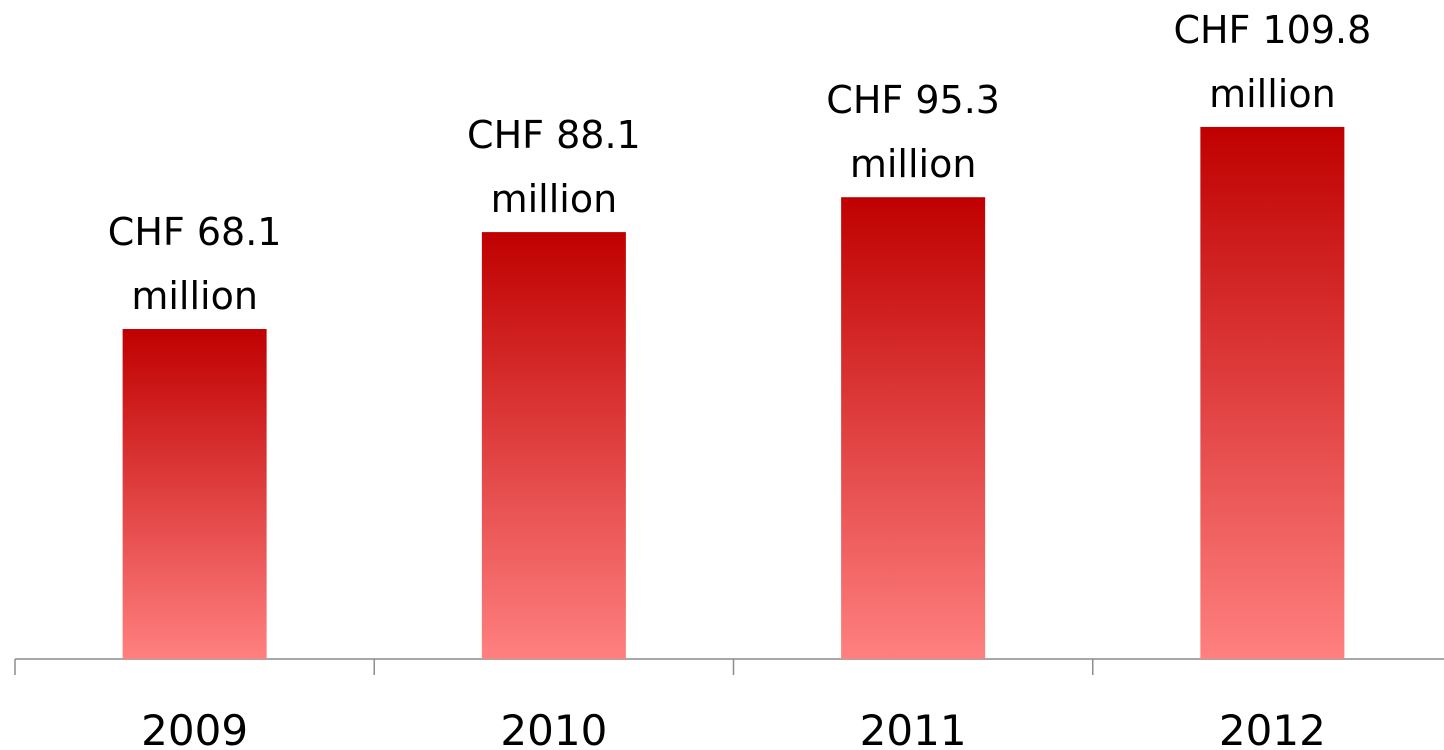 Image resolution: width=1444 pixels, height=750 pixels. I want to click on value-label: CHF 88.1 million, so click(554, 167).